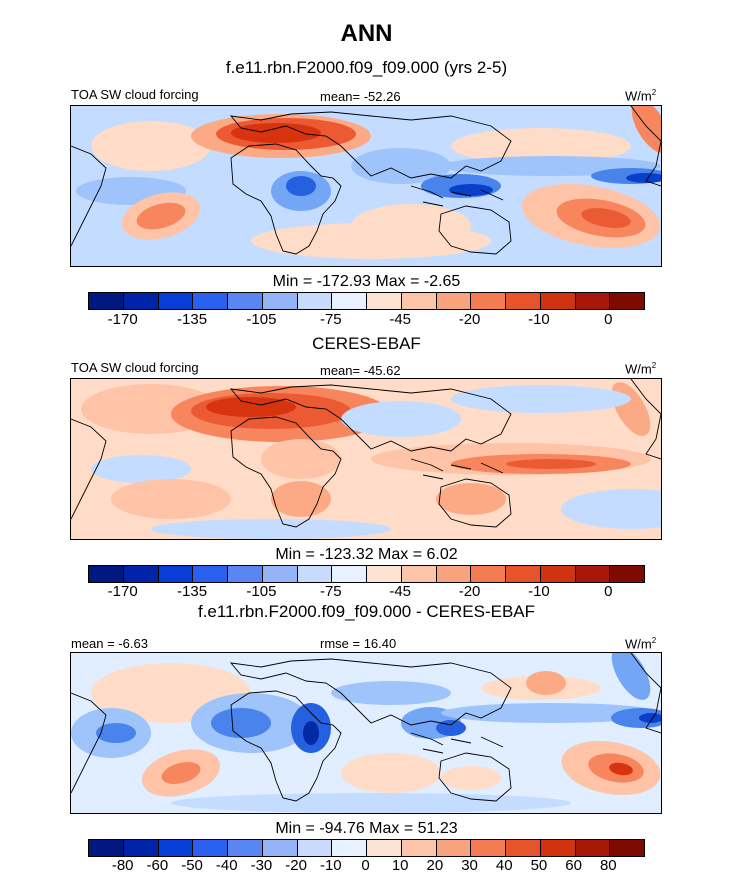 The height and width of the screenshot is (884, 733). Describe the element at coordinates (641, 96) in the screenshot. I see `panel1-units: W/m2` at that location.